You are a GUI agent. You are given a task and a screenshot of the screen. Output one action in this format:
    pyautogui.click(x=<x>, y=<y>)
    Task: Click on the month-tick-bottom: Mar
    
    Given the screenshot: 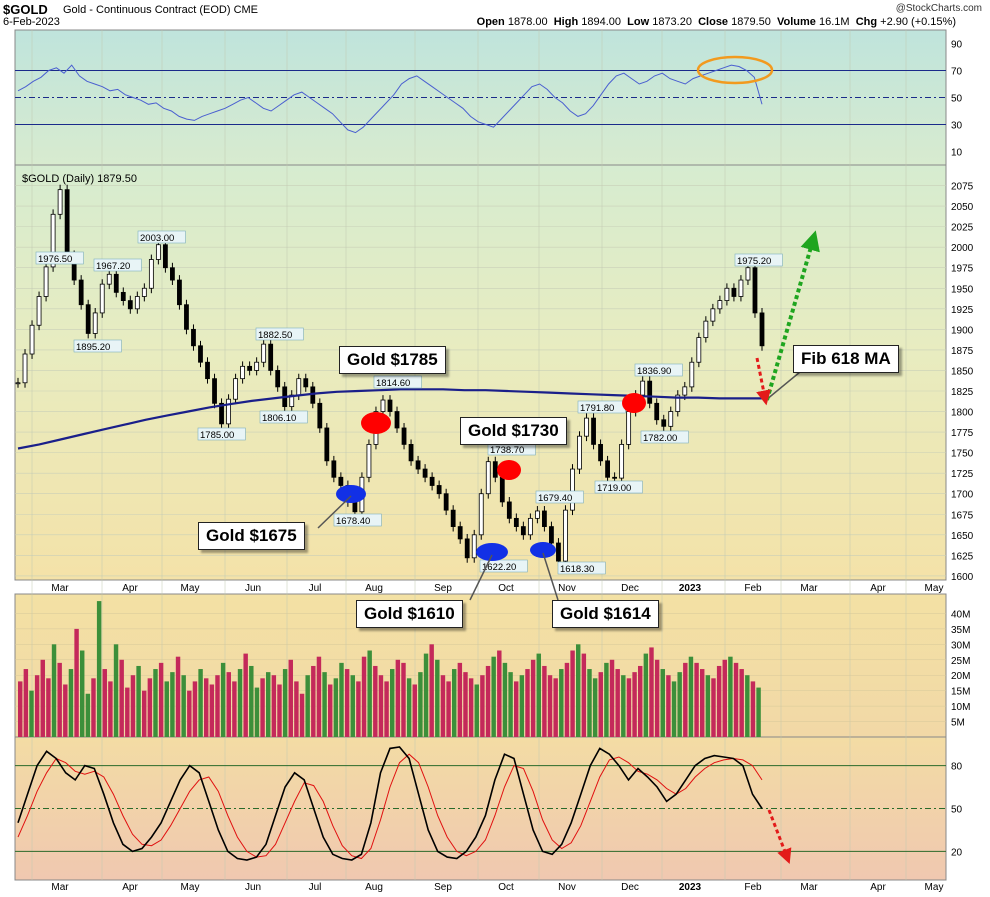 What is the action you would take?
    pyautogui.click(x=60, y=887)
    